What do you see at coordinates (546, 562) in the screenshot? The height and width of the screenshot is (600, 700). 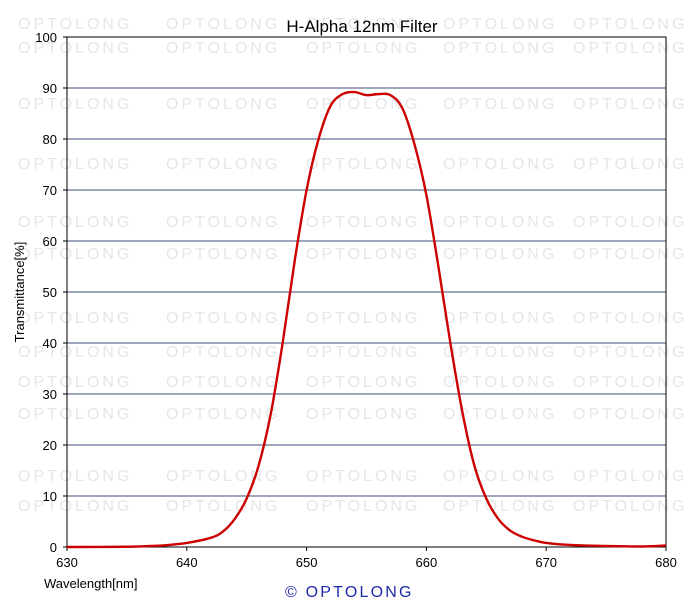 I see `x-tick-label: 670` at bounding box center [546, 562].